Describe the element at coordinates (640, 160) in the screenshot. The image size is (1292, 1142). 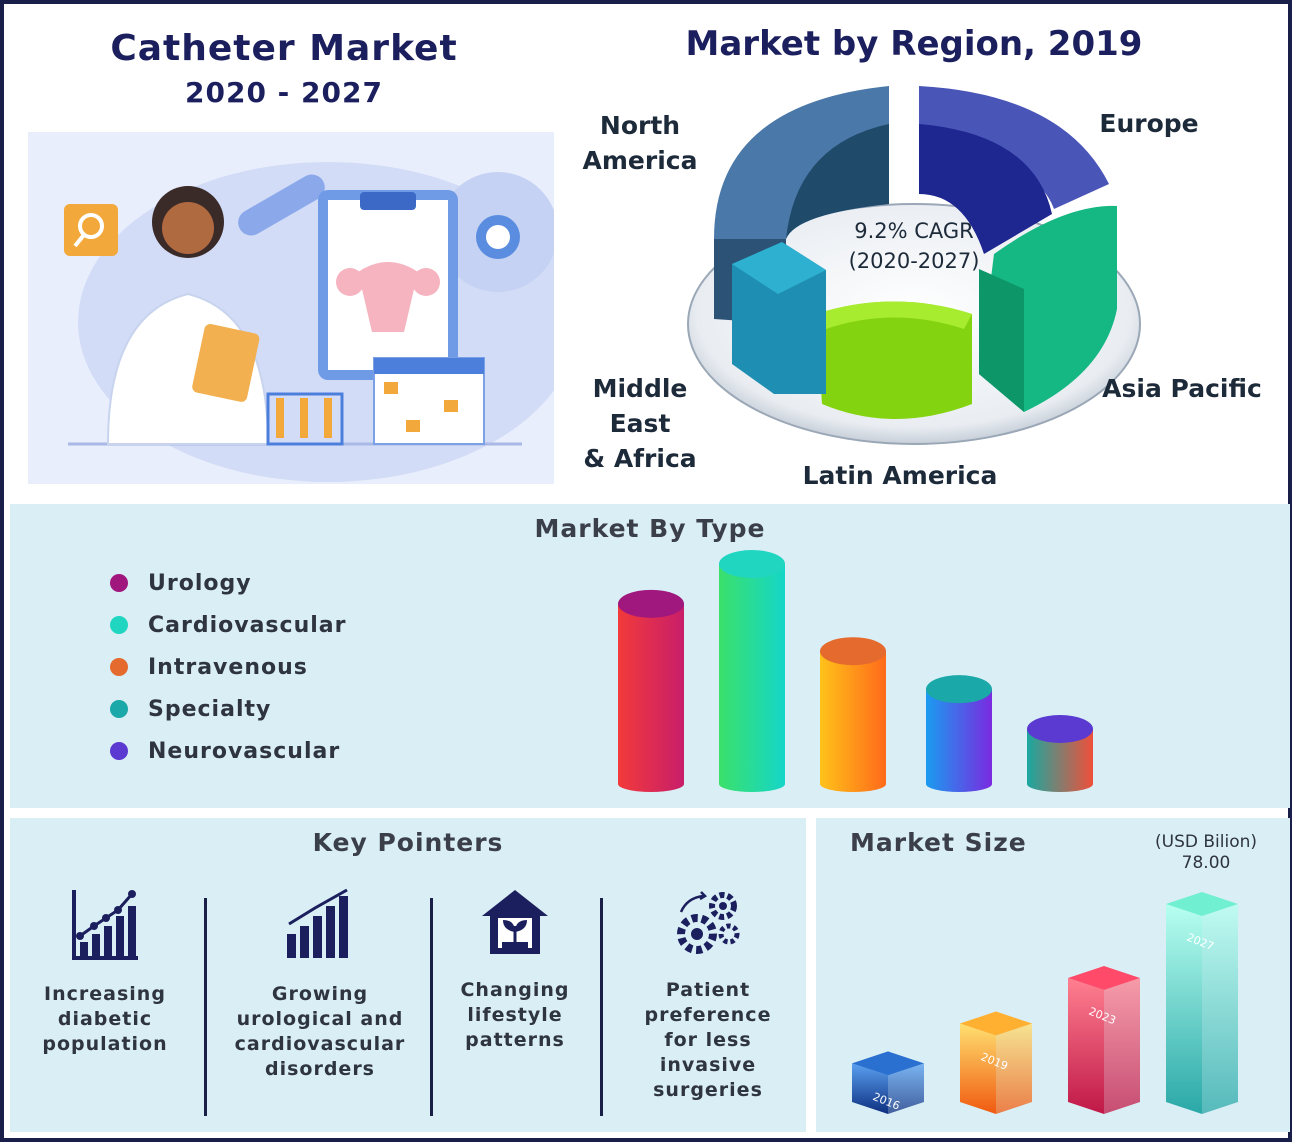
I see `region-label-north-america-line2: America` at that location.